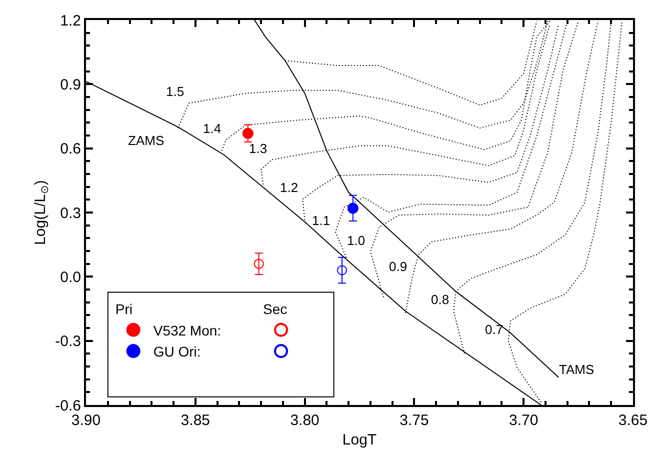 Image resolution: width=660 pixels, height=462 pixels. Describe the element at coordinates (177, 352) in the screenshot. I see `legend-label: GU Ori:` at that location.